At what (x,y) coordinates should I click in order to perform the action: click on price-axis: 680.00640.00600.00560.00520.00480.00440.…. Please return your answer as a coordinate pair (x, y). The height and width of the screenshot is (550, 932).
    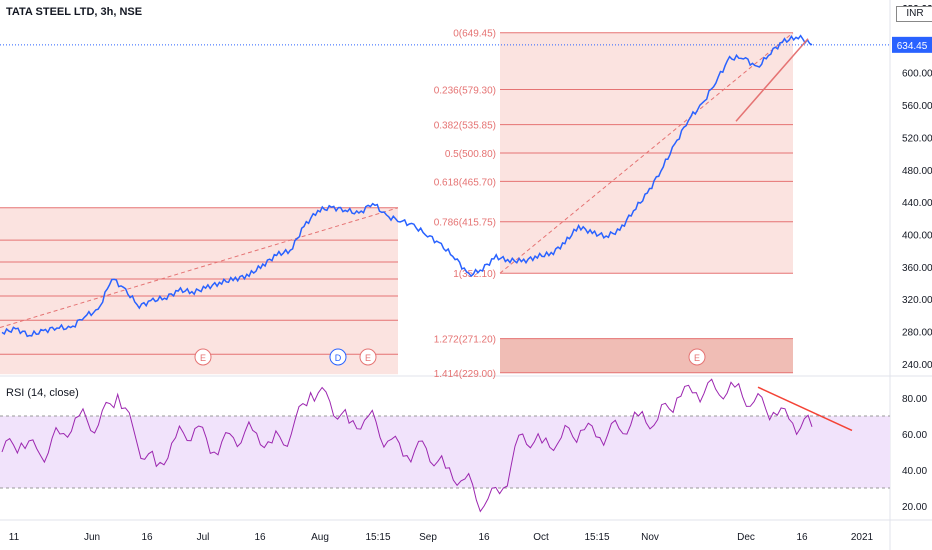
    Looking at the image, I should click on (912, 258).